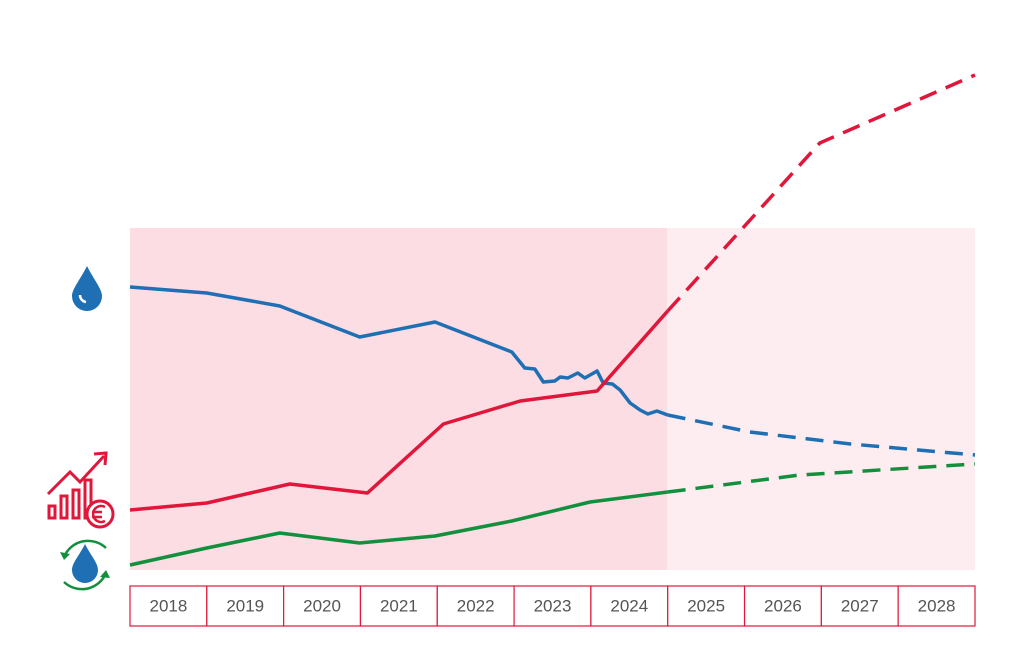 This screenshot has height=660, width=1024. I want to click on cost-icon, so click(80, 490).